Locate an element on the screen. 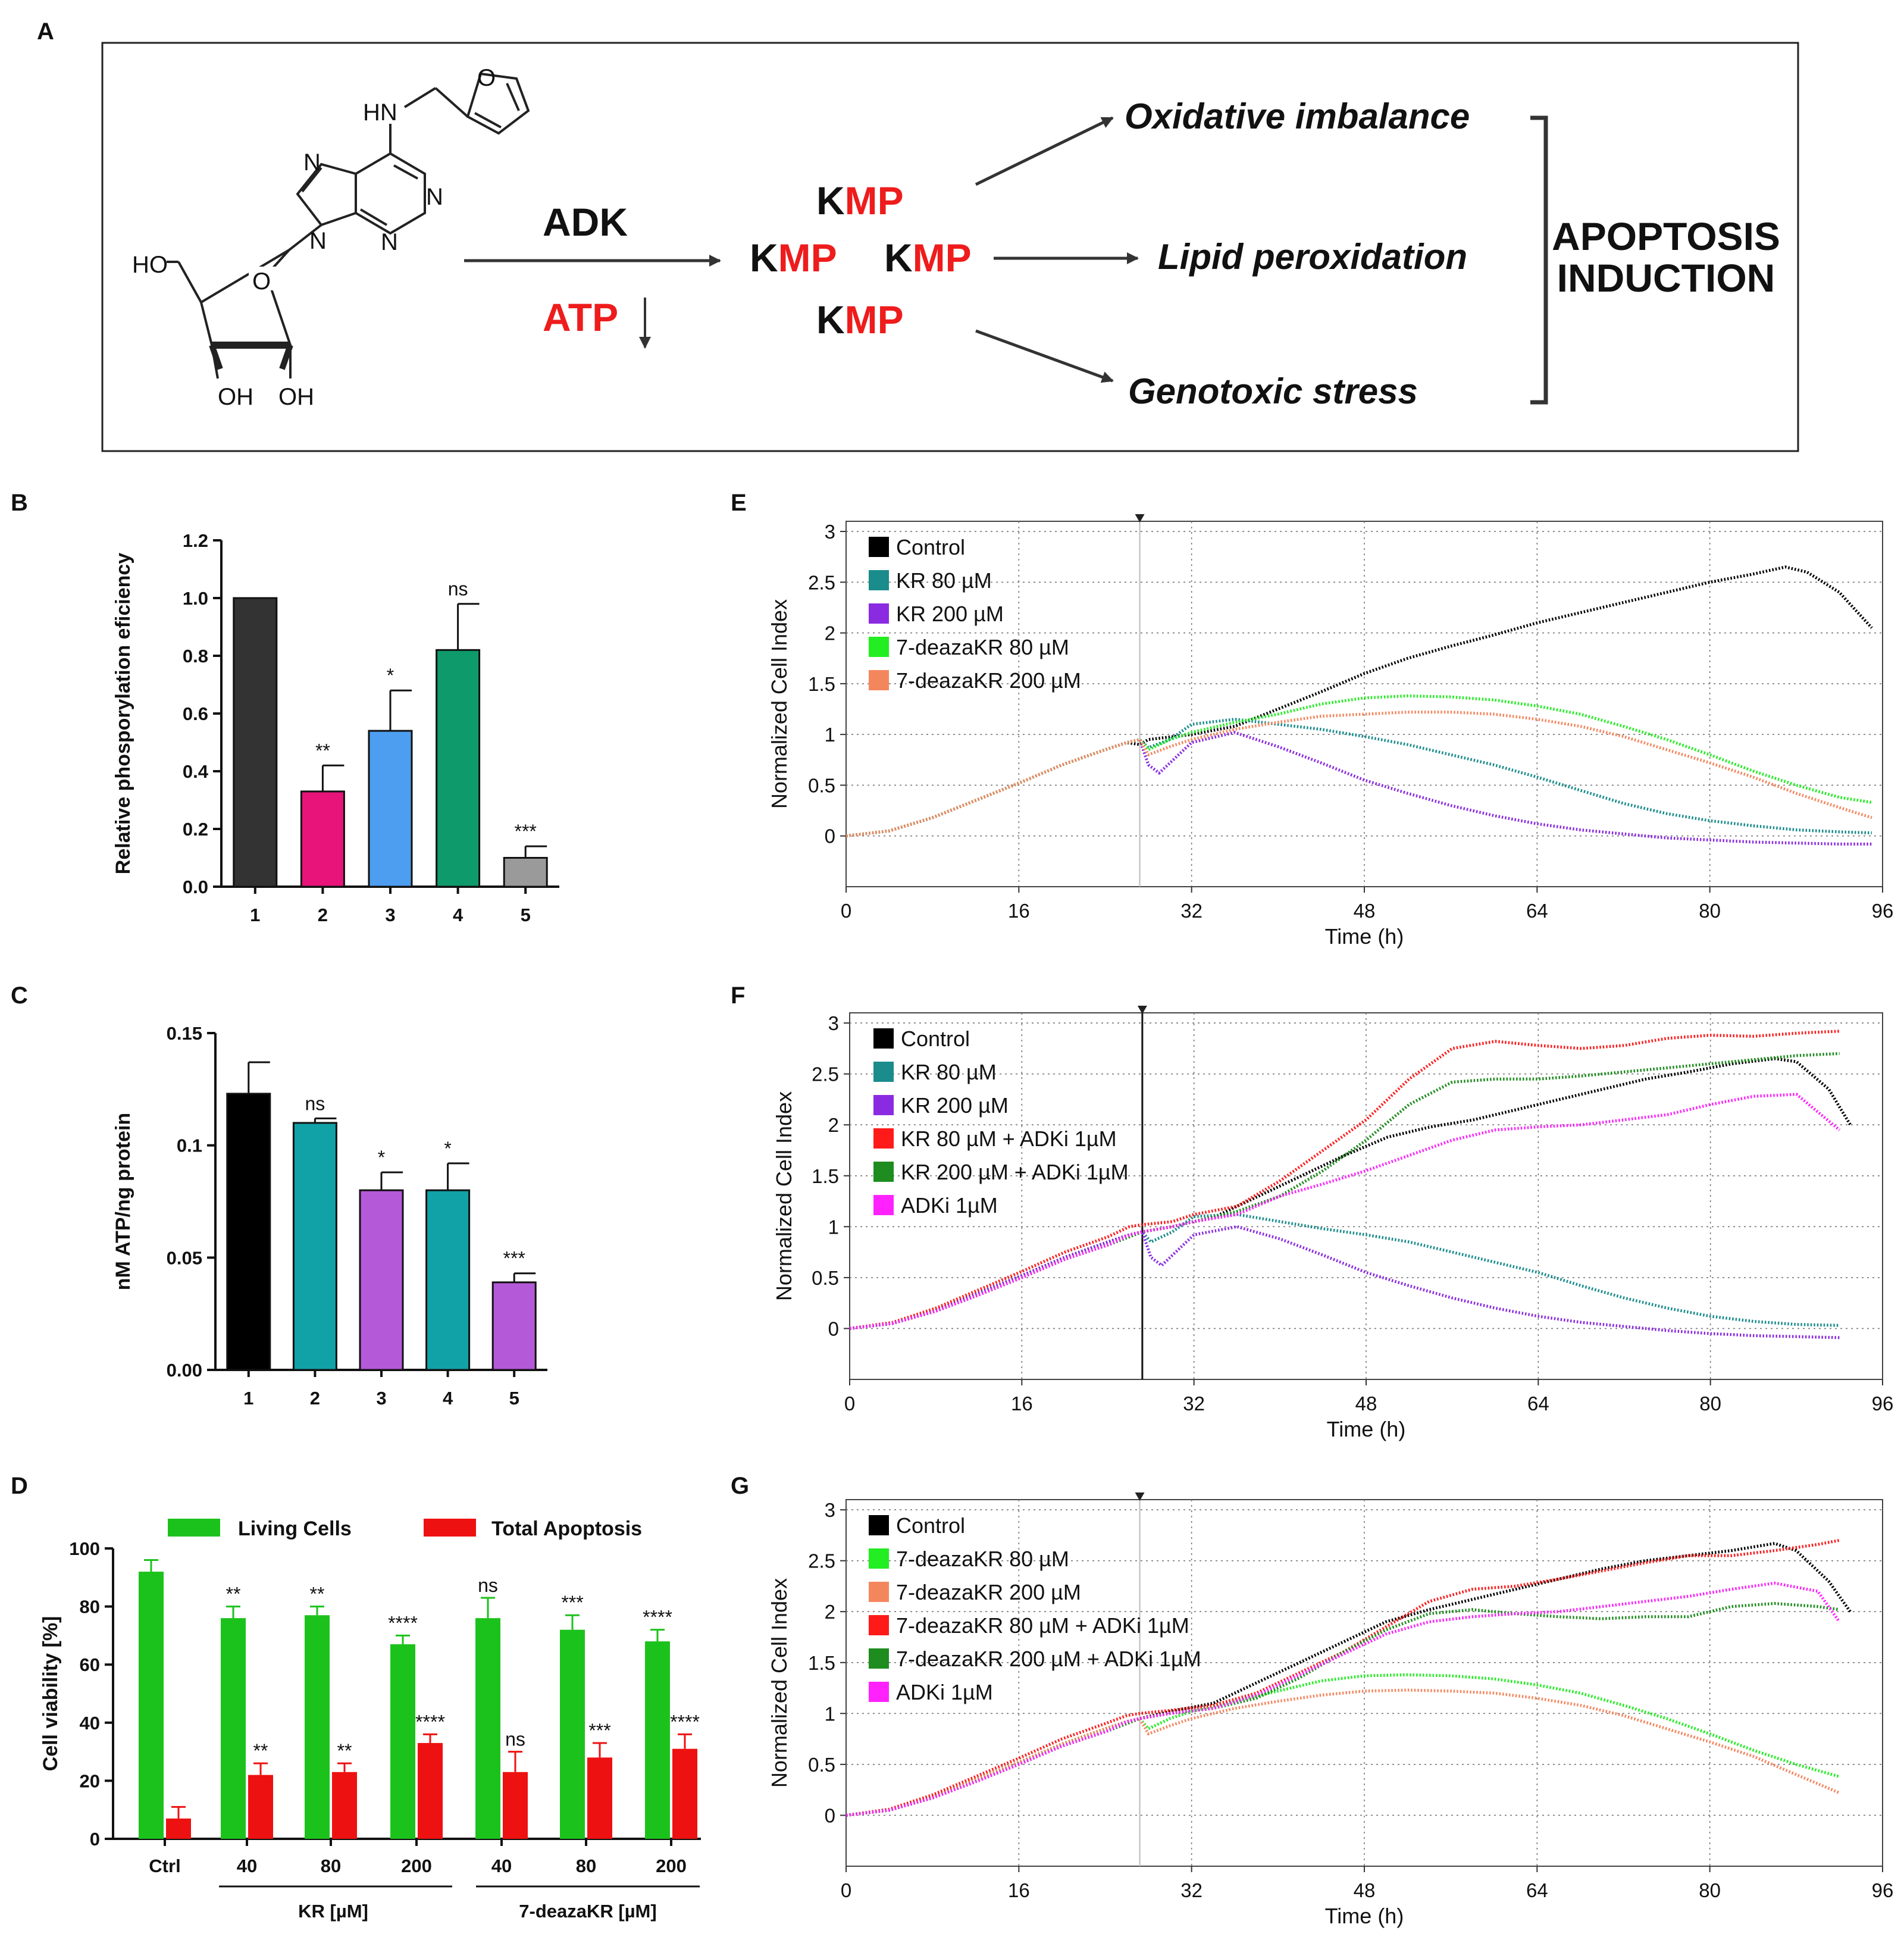 The image size is (1904, 1940). x-tick-label: 32 is located at coordinates (1194, 1404).